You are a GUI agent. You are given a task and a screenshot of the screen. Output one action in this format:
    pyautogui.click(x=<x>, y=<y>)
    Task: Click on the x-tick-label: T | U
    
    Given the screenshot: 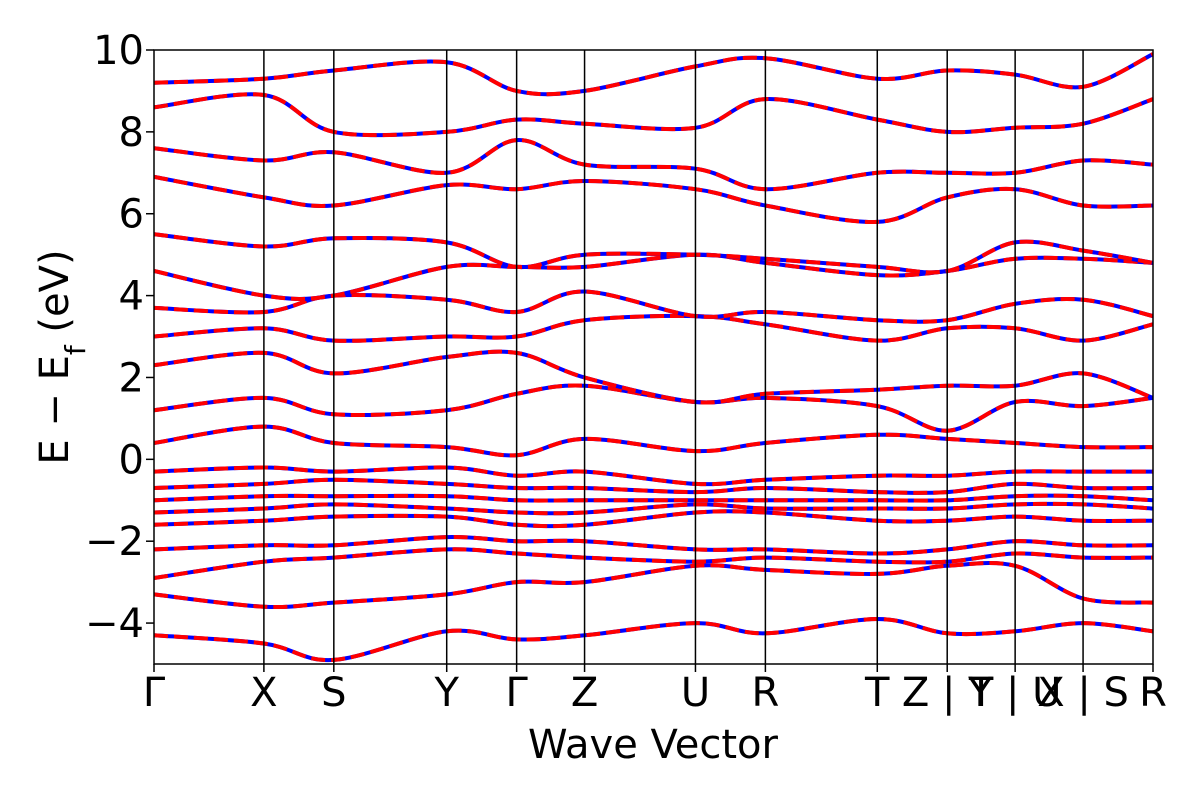 What is the action you would take?
    pyautogui.click(x=1015, y=693)
    